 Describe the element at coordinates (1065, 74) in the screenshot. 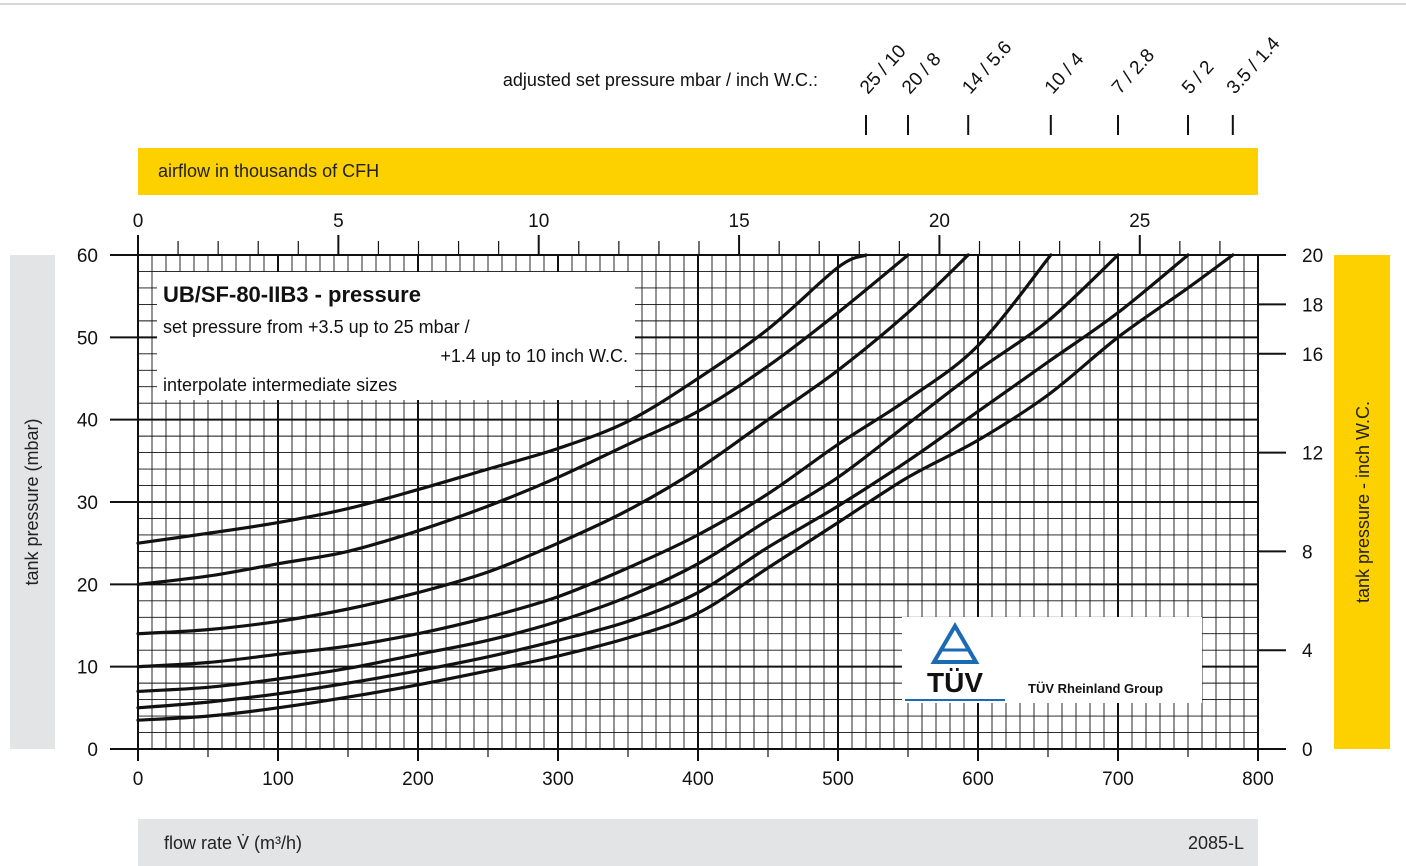

I see `set-pressure-value: 10 / 4` at that location.